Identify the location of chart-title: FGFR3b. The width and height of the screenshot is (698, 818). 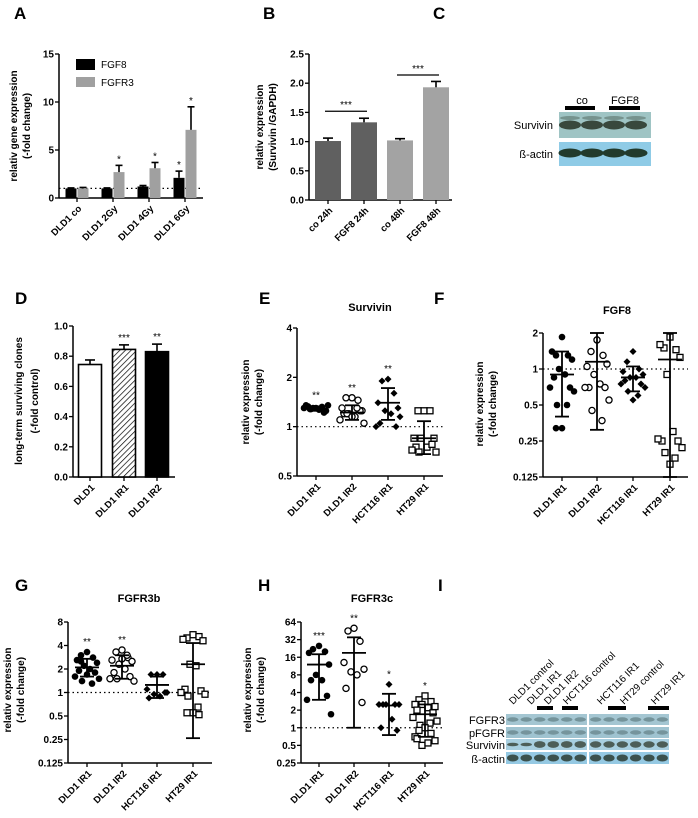
(139, 599).